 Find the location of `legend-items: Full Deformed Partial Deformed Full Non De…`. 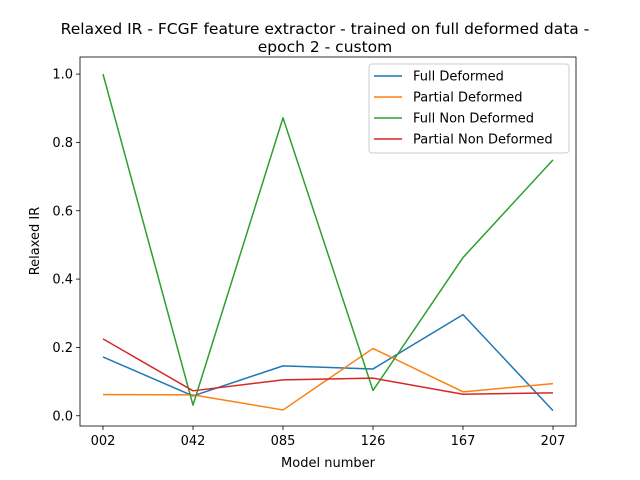

legend-items: Full Deformed Partial Deformed Full Non De… is located at coordinates (463, 109).